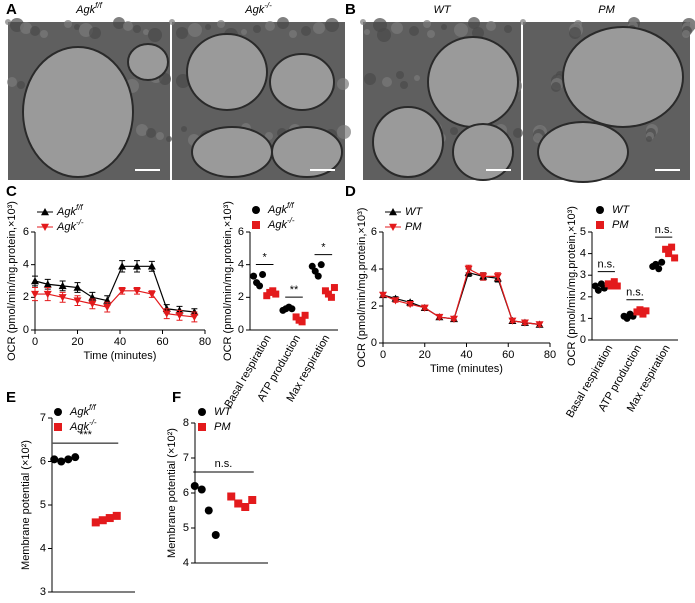  I want to click on legend-label: Agk-/-, so click(70, 225).